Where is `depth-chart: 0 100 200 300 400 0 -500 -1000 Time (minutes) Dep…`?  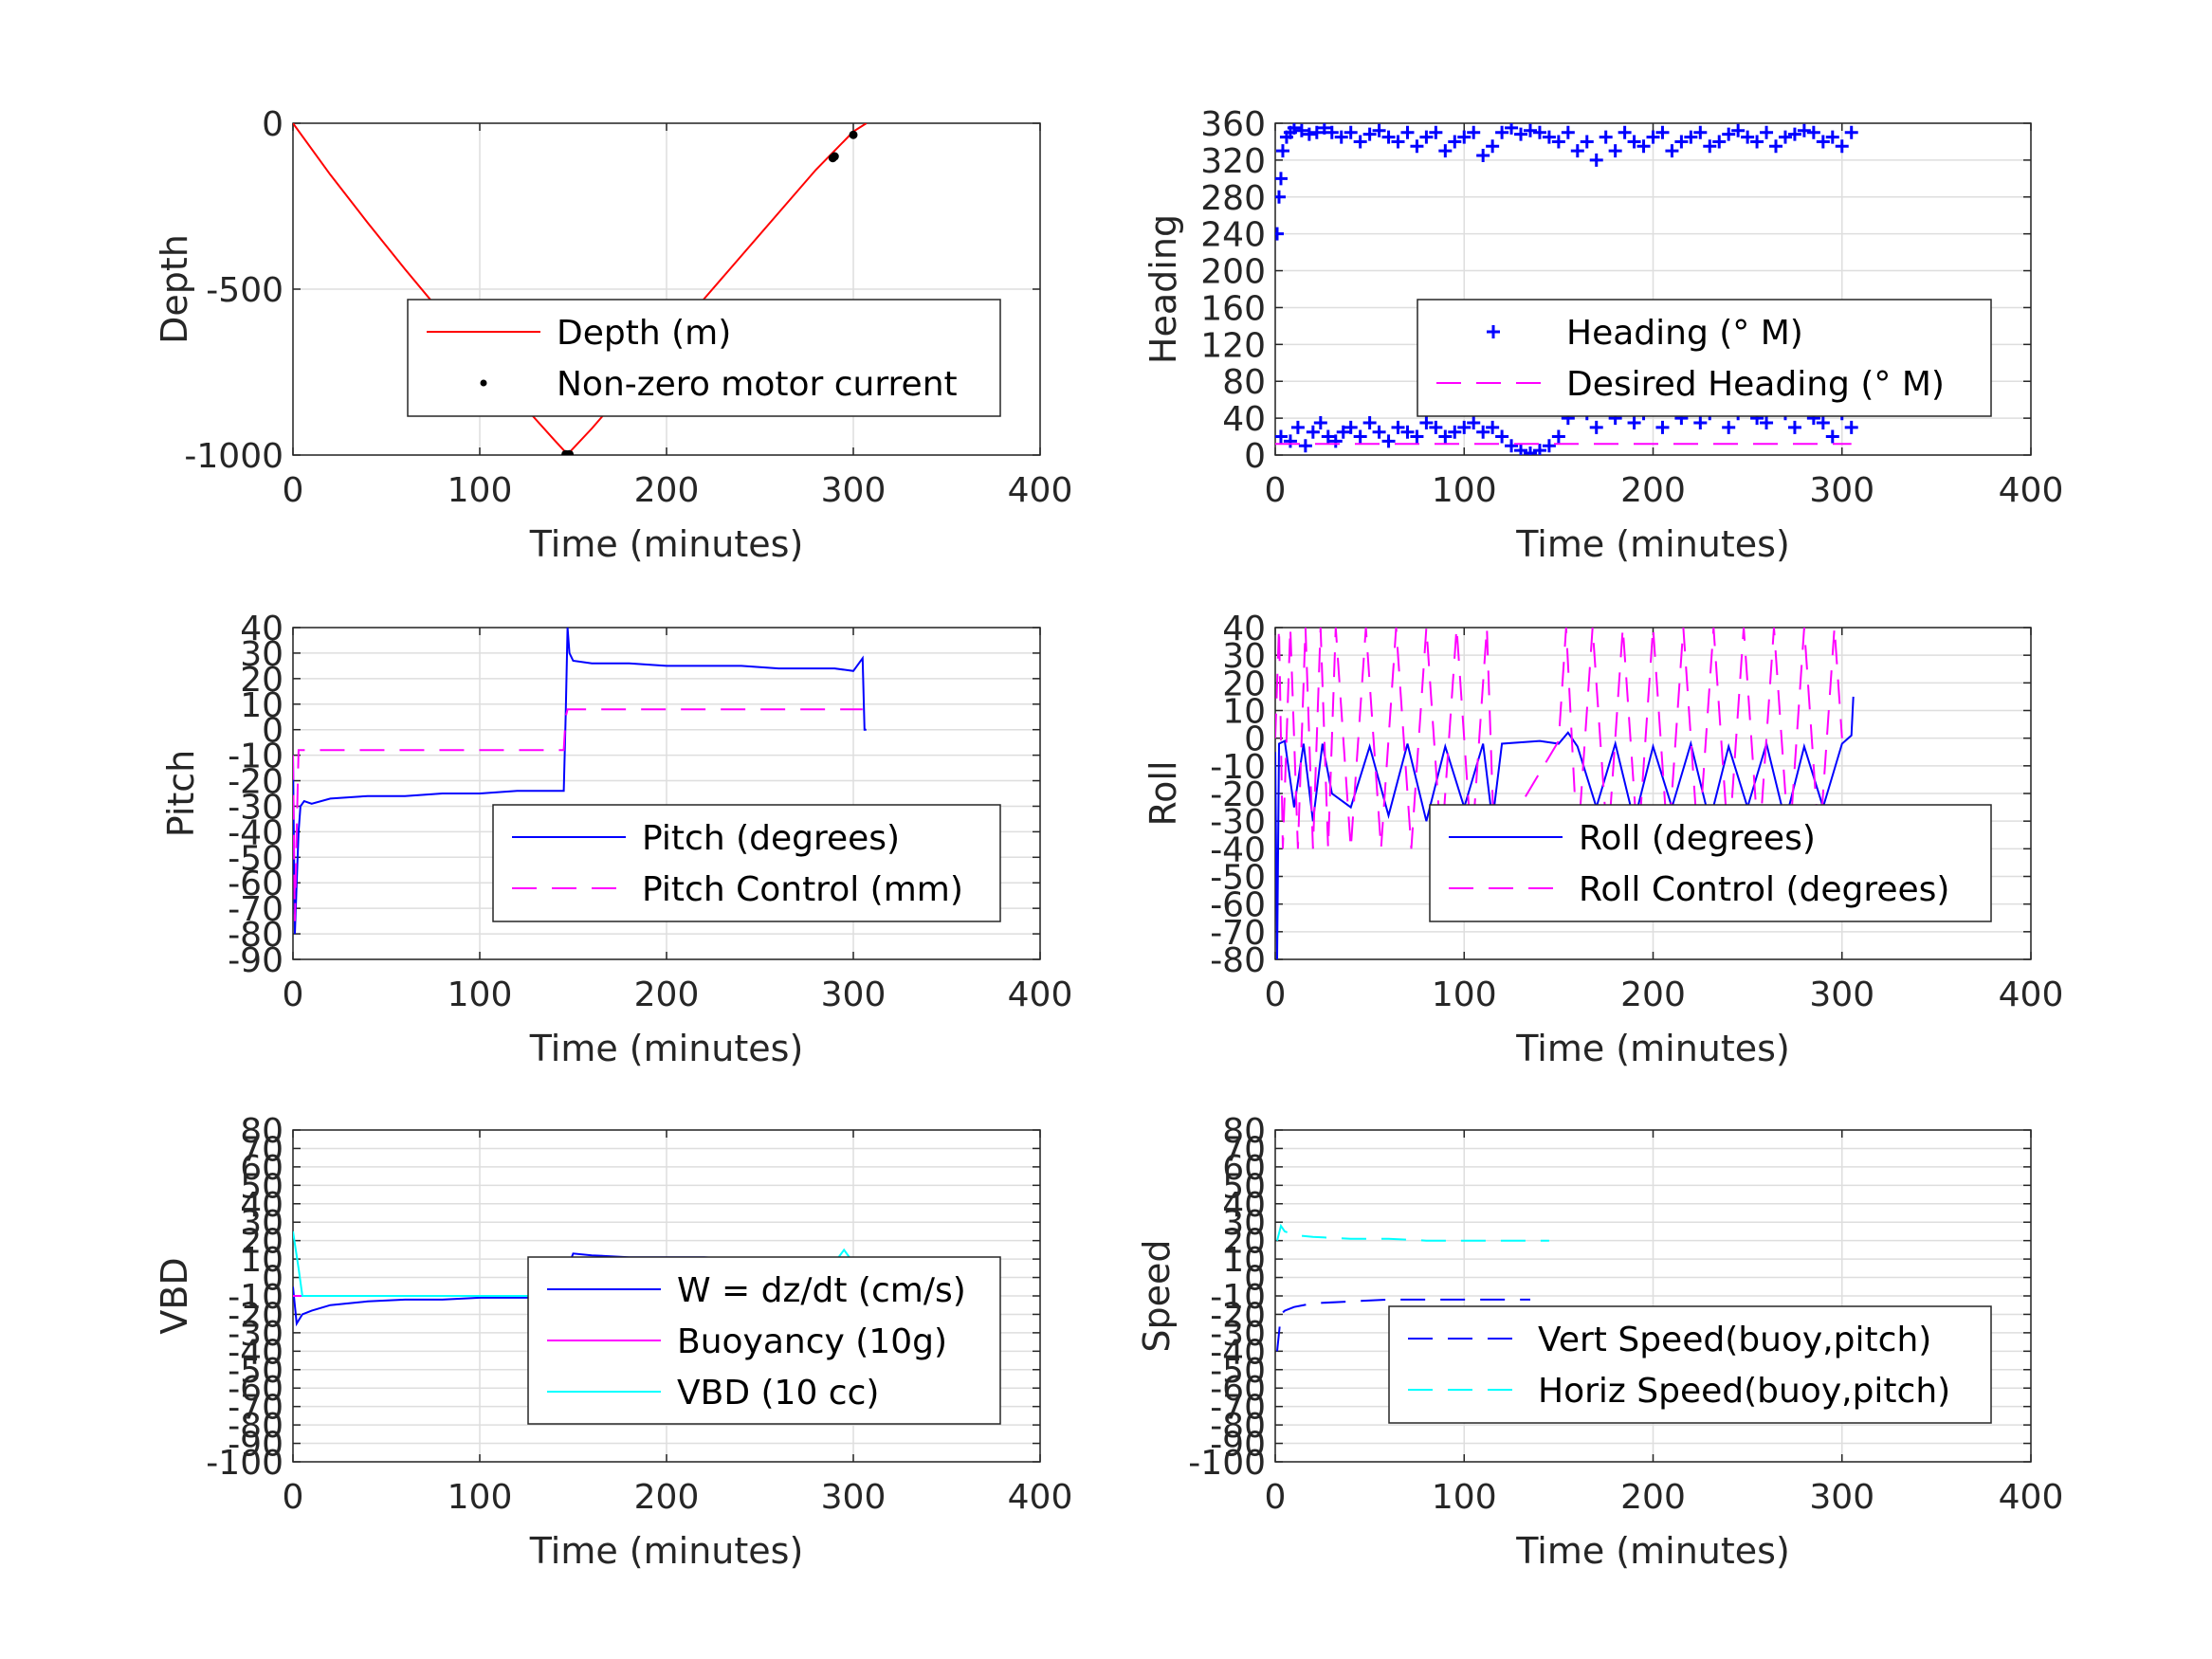 depth-chart: 0 100 200 300 400 0 -500 -1000 Time (minutes) Dep… is located at coordinates (613, 335).